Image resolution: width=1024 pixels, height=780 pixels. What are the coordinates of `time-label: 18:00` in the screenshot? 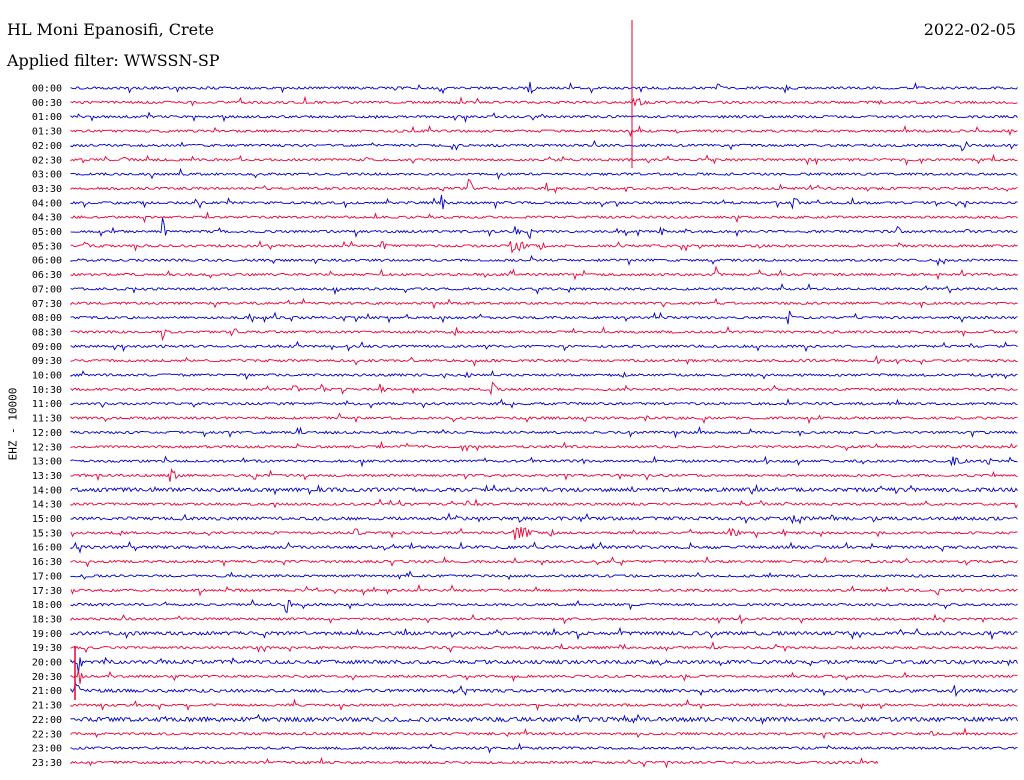 It's located at (47, 605).